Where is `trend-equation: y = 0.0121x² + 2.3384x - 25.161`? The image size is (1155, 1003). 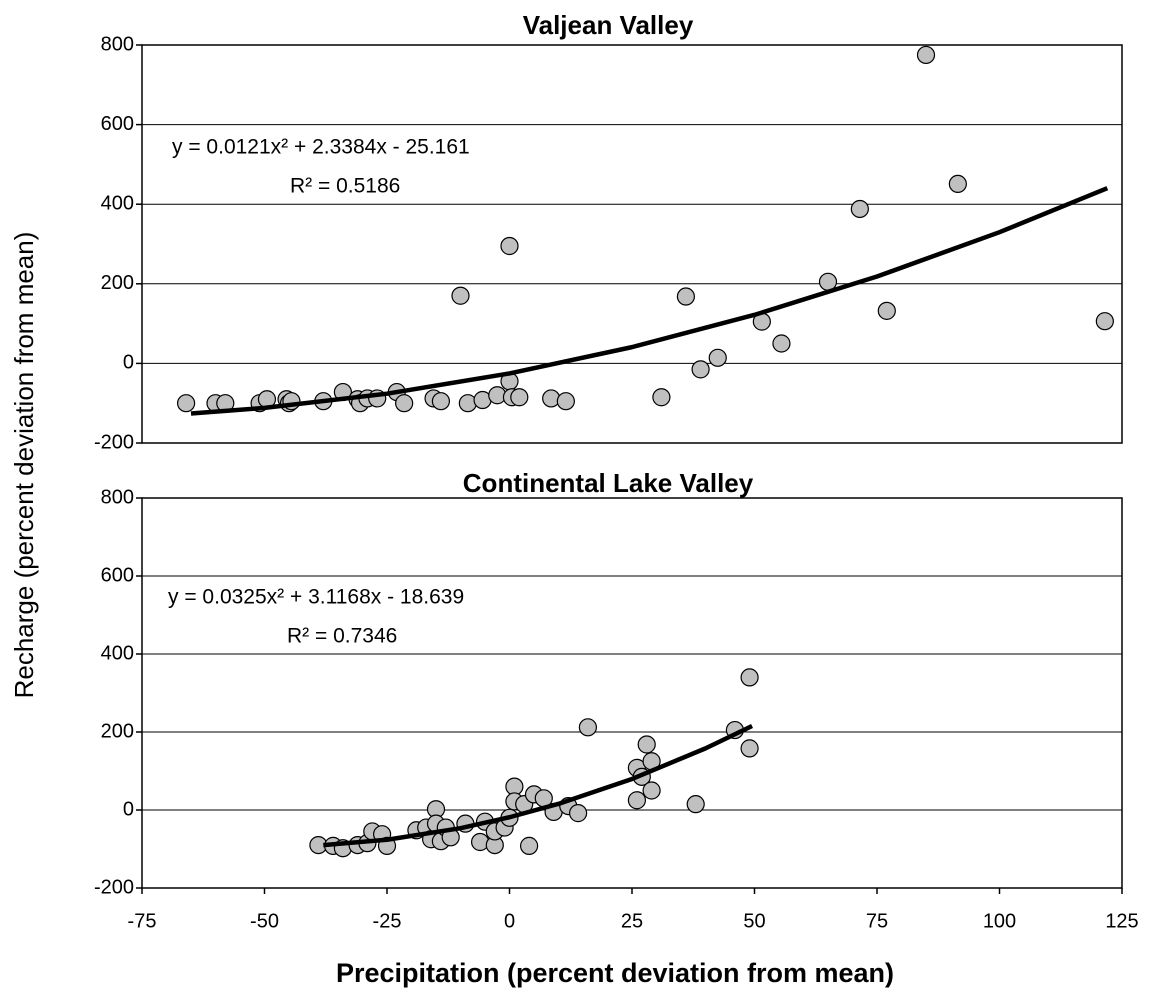 trend-equation: y = 0.0121x² + 2.3384x - 25.161 is located at coordinates (321, 147).